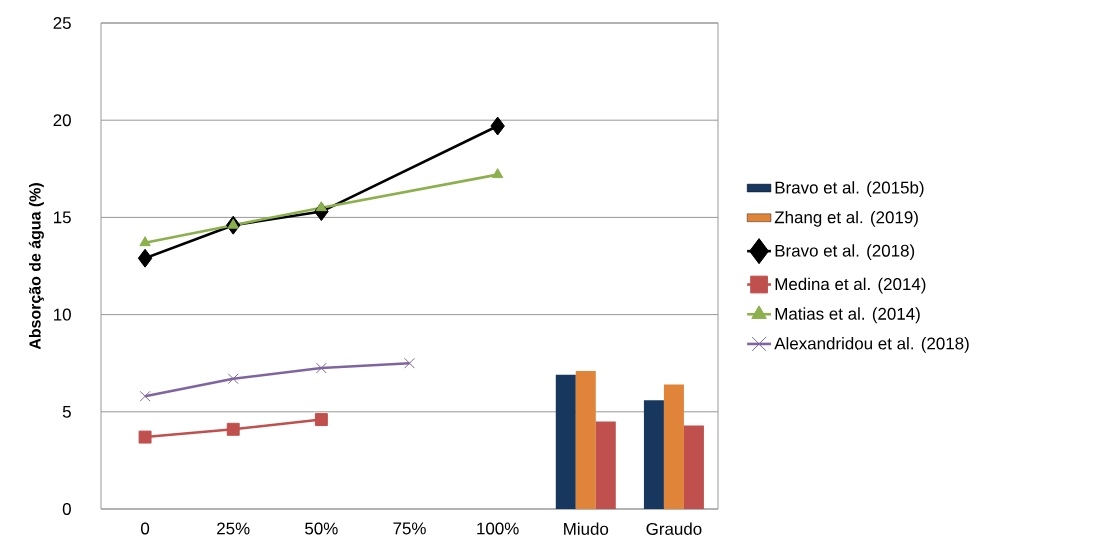  I want to click on legend-label: Medina et al. (2014), so click(850, 285).